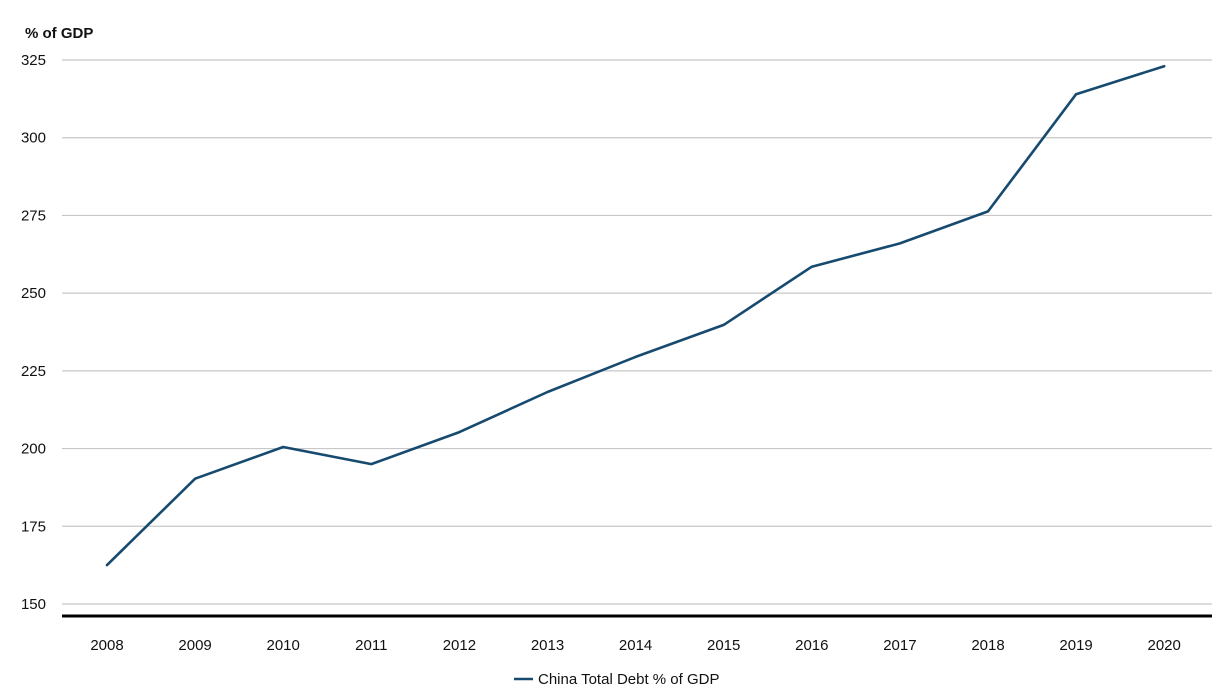  What do you see at coordinates (987, 645) in the screenshot?
I see `x-tick-label-2018: 2018` at bounding box center [987, 645].